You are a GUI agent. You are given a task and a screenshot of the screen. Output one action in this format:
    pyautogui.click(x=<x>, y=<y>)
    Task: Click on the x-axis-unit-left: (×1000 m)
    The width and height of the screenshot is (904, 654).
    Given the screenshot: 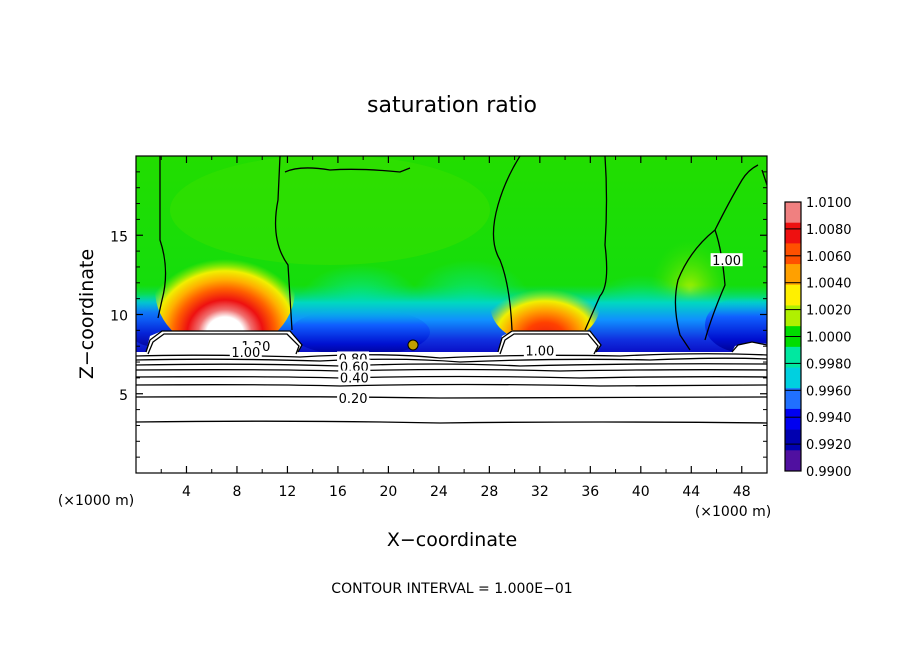 What is the action you would take?
    pyautogui.click(x=96, y=501)
    